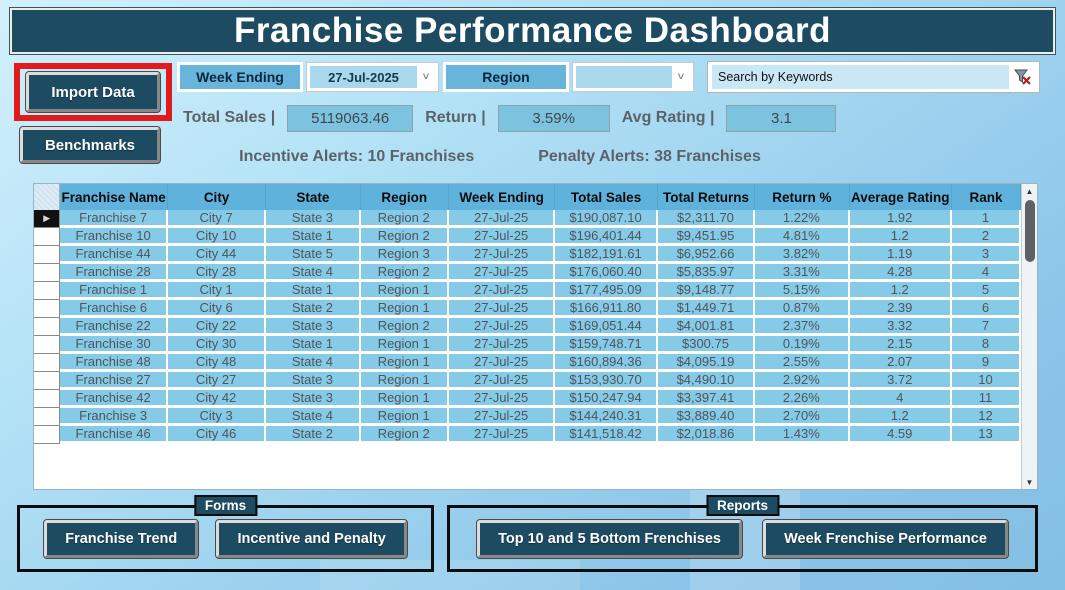  Describe the element at coordinates (217, 291) in the screenshot. I see `table-cell: City 1` at that location.